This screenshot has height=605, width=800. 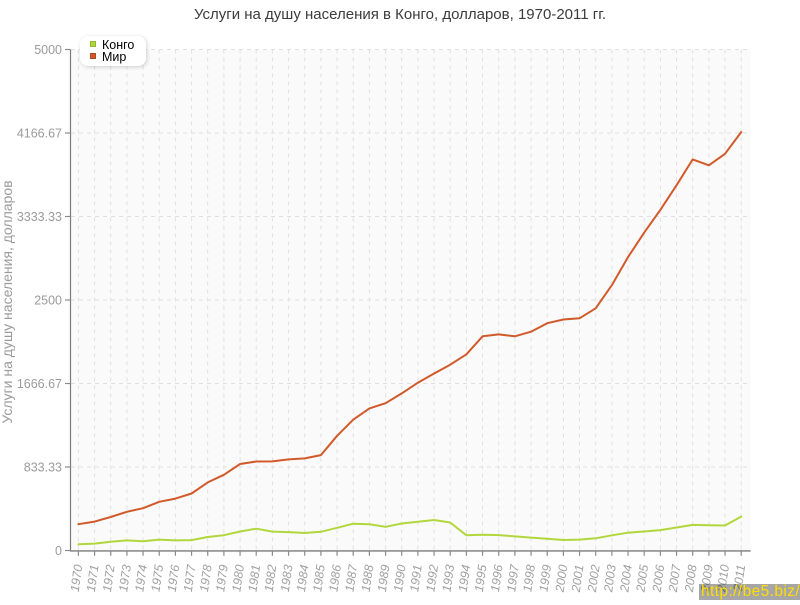 What do you see at coordinates (39, 217) in the screenshot?
I see `svg-text: 3333.33` at bounding box center [39, 217].